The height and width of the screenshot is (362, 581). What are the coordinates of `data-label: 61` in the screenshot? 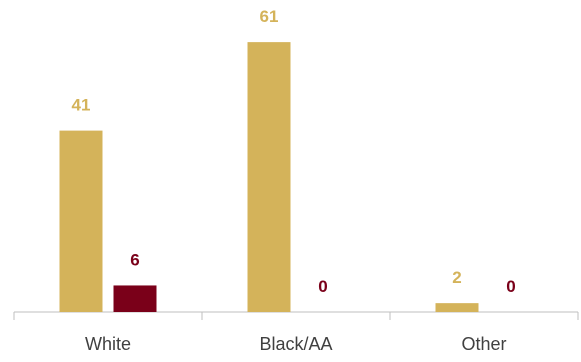 It's located at (269, 16).